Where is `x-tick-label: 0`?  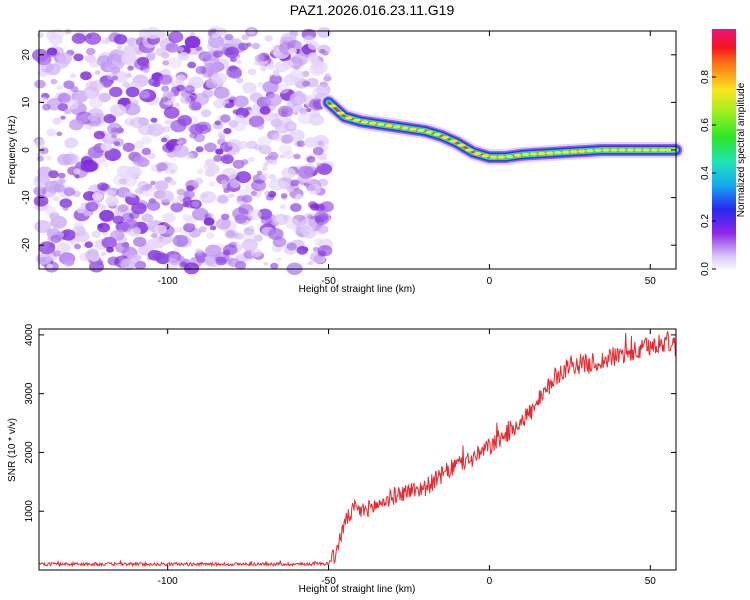 x-tick-label: 0 is located at coordinates (490, 281).